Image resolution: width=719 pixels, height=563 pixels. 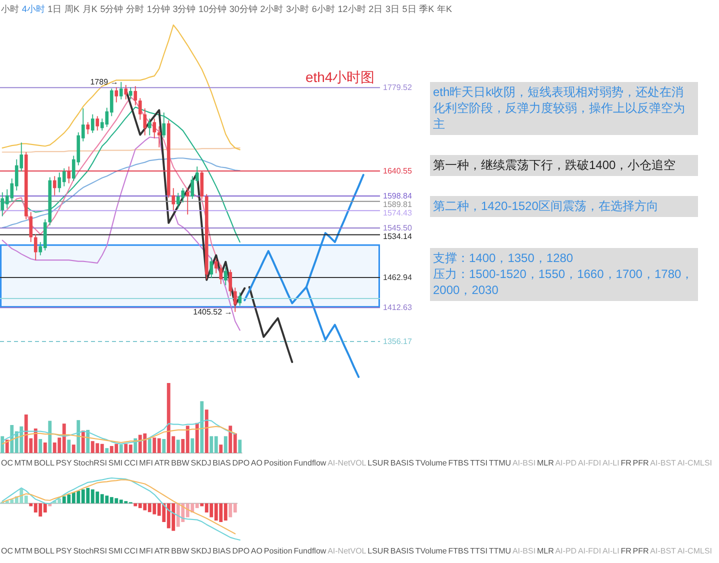 What do you see at coordinates (397, 213) in the screenshot?
I see `ref-label: 1574.43` at bounding box center [397, 213].